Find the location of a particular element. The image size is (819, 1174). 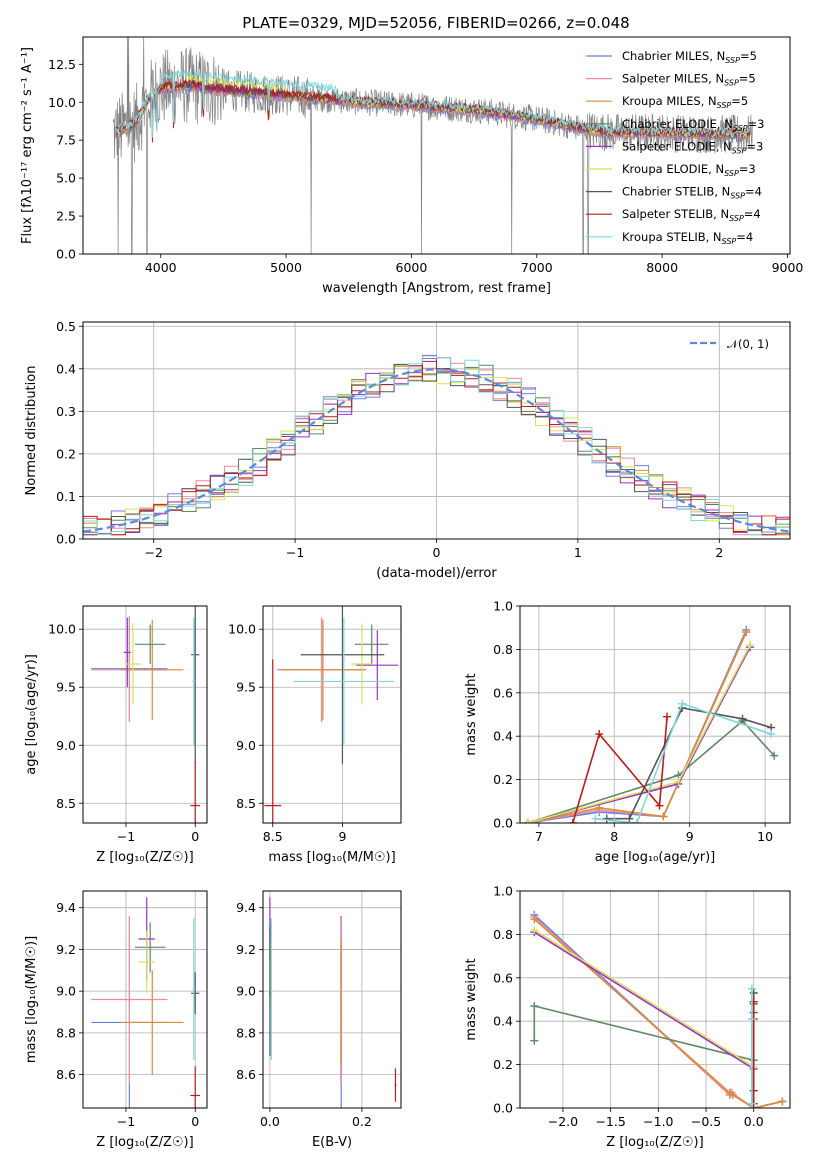

legend-label: Kroupa ELODIE, NSSP=3 is located at coordinates (689, 170).